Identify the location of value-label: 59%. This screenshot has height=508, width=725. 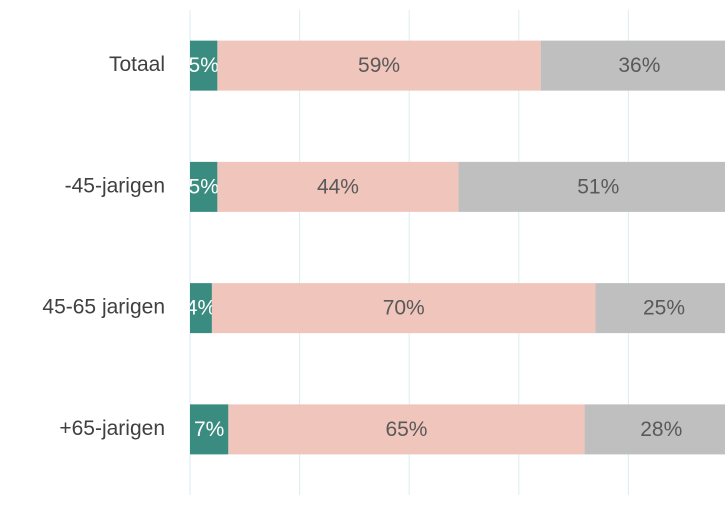
(379, 65).